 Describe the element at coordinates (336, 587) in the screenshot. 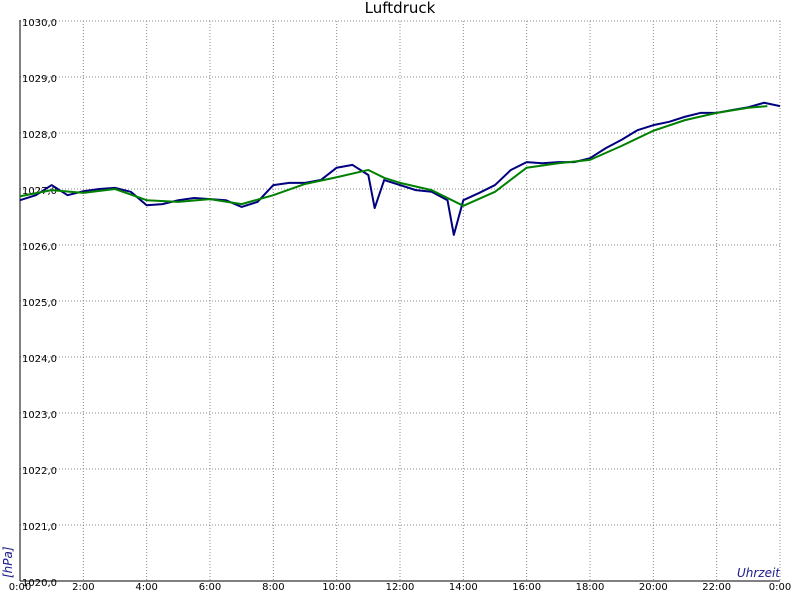

I see `x-tick-label: 10:00` at that location.